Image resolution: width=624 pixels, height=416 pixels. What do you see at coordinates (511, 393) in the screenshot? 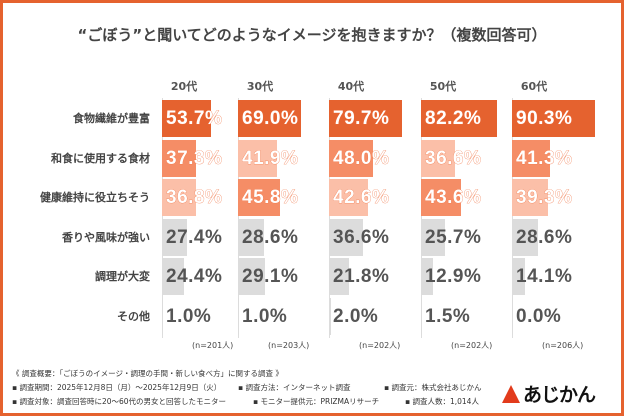
I see `logo-mark-icon` at bounding box center [511, 393].